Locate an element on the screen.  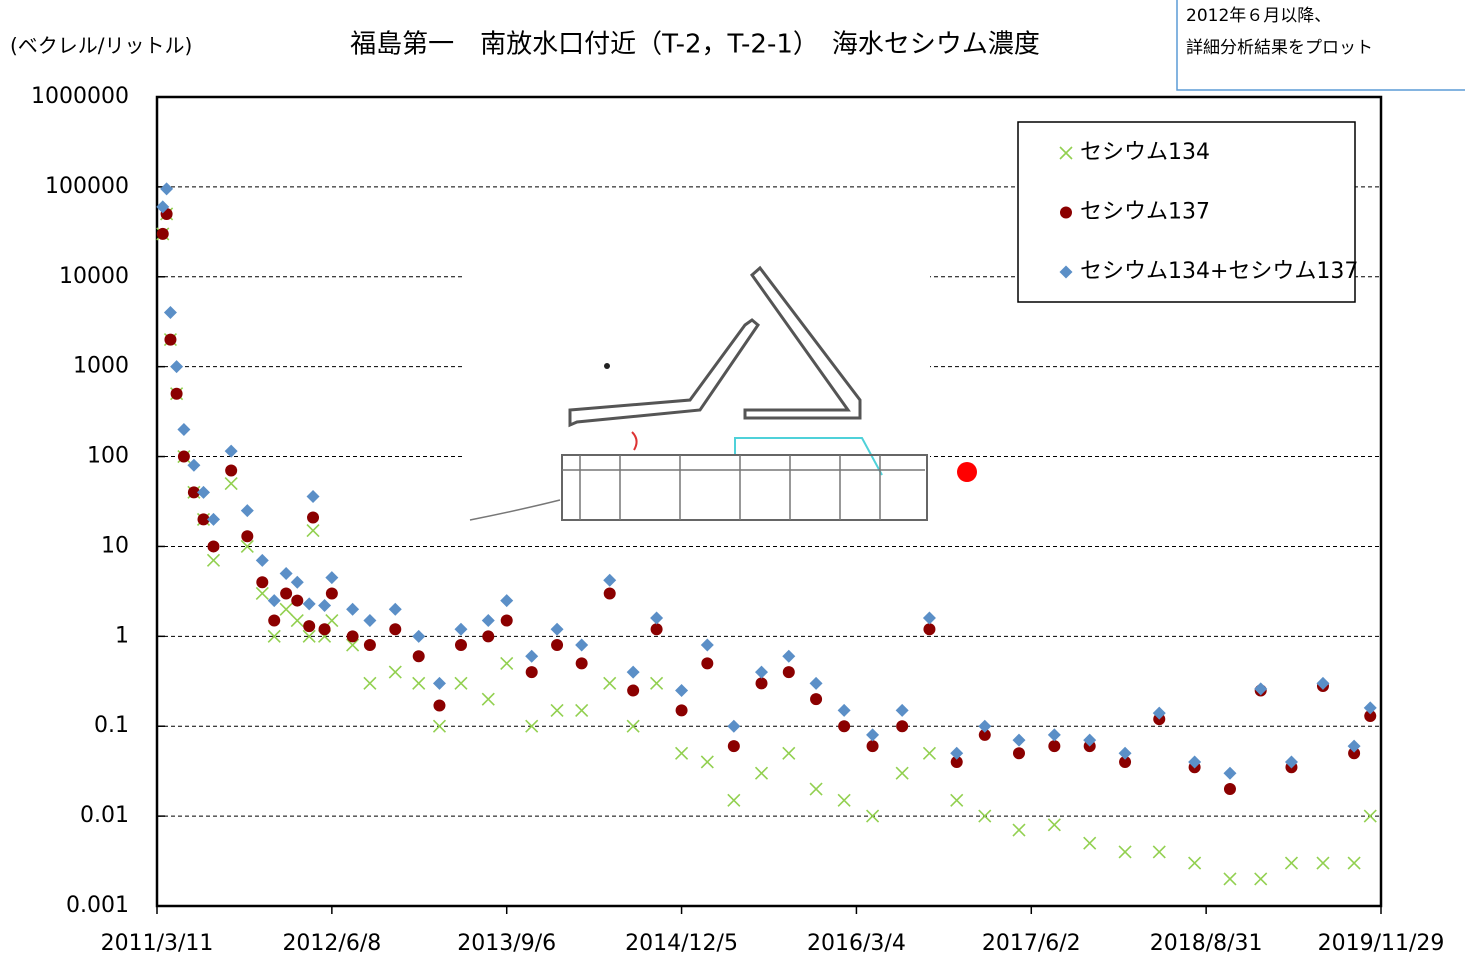
map-buildings is located at coordinates (744, 487).